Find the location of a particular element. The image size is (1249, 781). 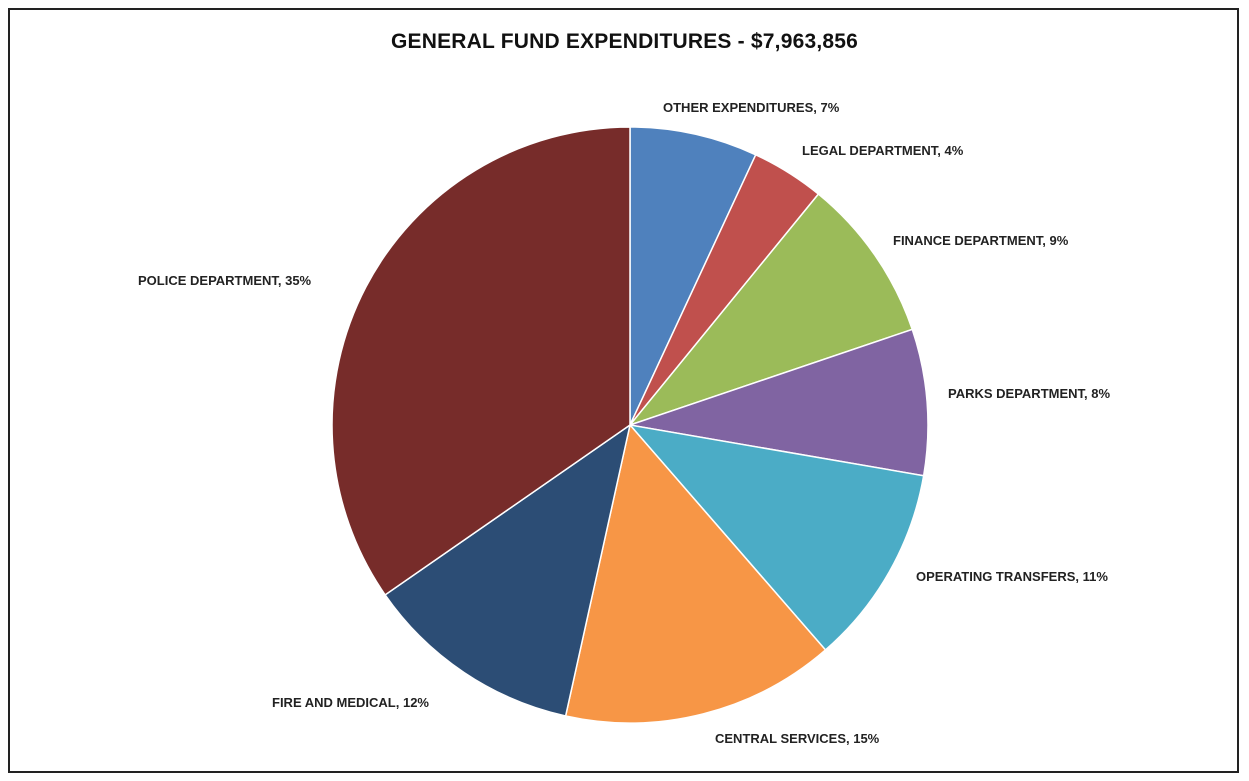

pie-slice-finance-department is located at coordinates (770, 310).